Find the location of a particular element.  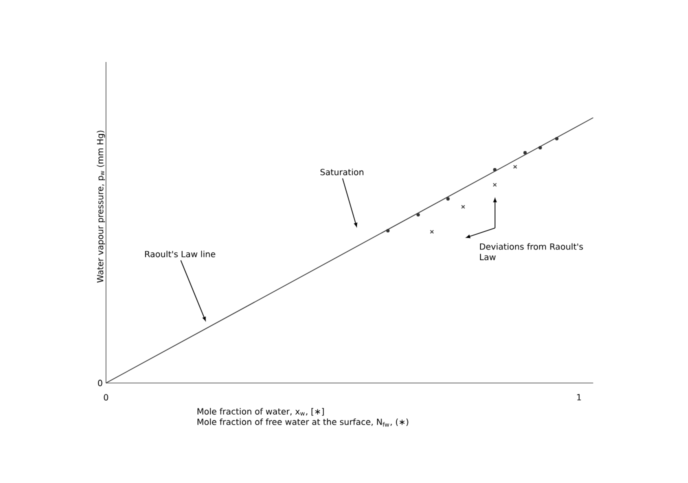

annotation: Saturation is located at coordinates (342, 172).